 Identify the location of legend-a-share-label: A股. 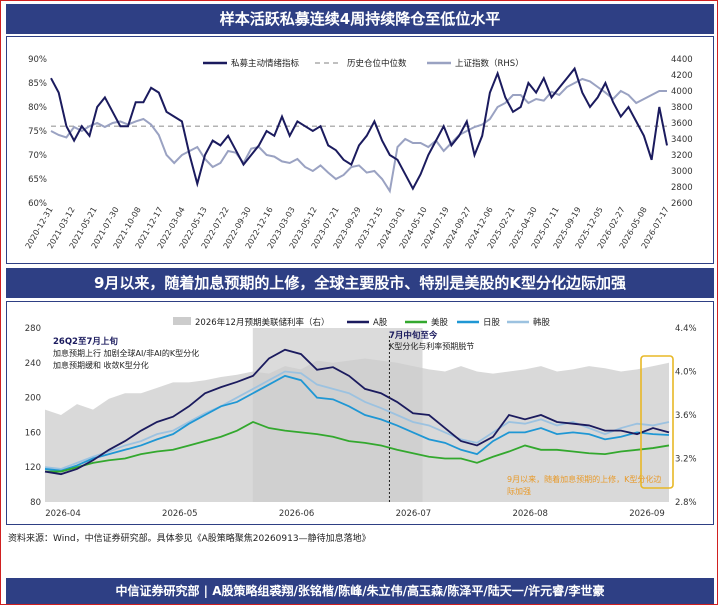
(380, 323).